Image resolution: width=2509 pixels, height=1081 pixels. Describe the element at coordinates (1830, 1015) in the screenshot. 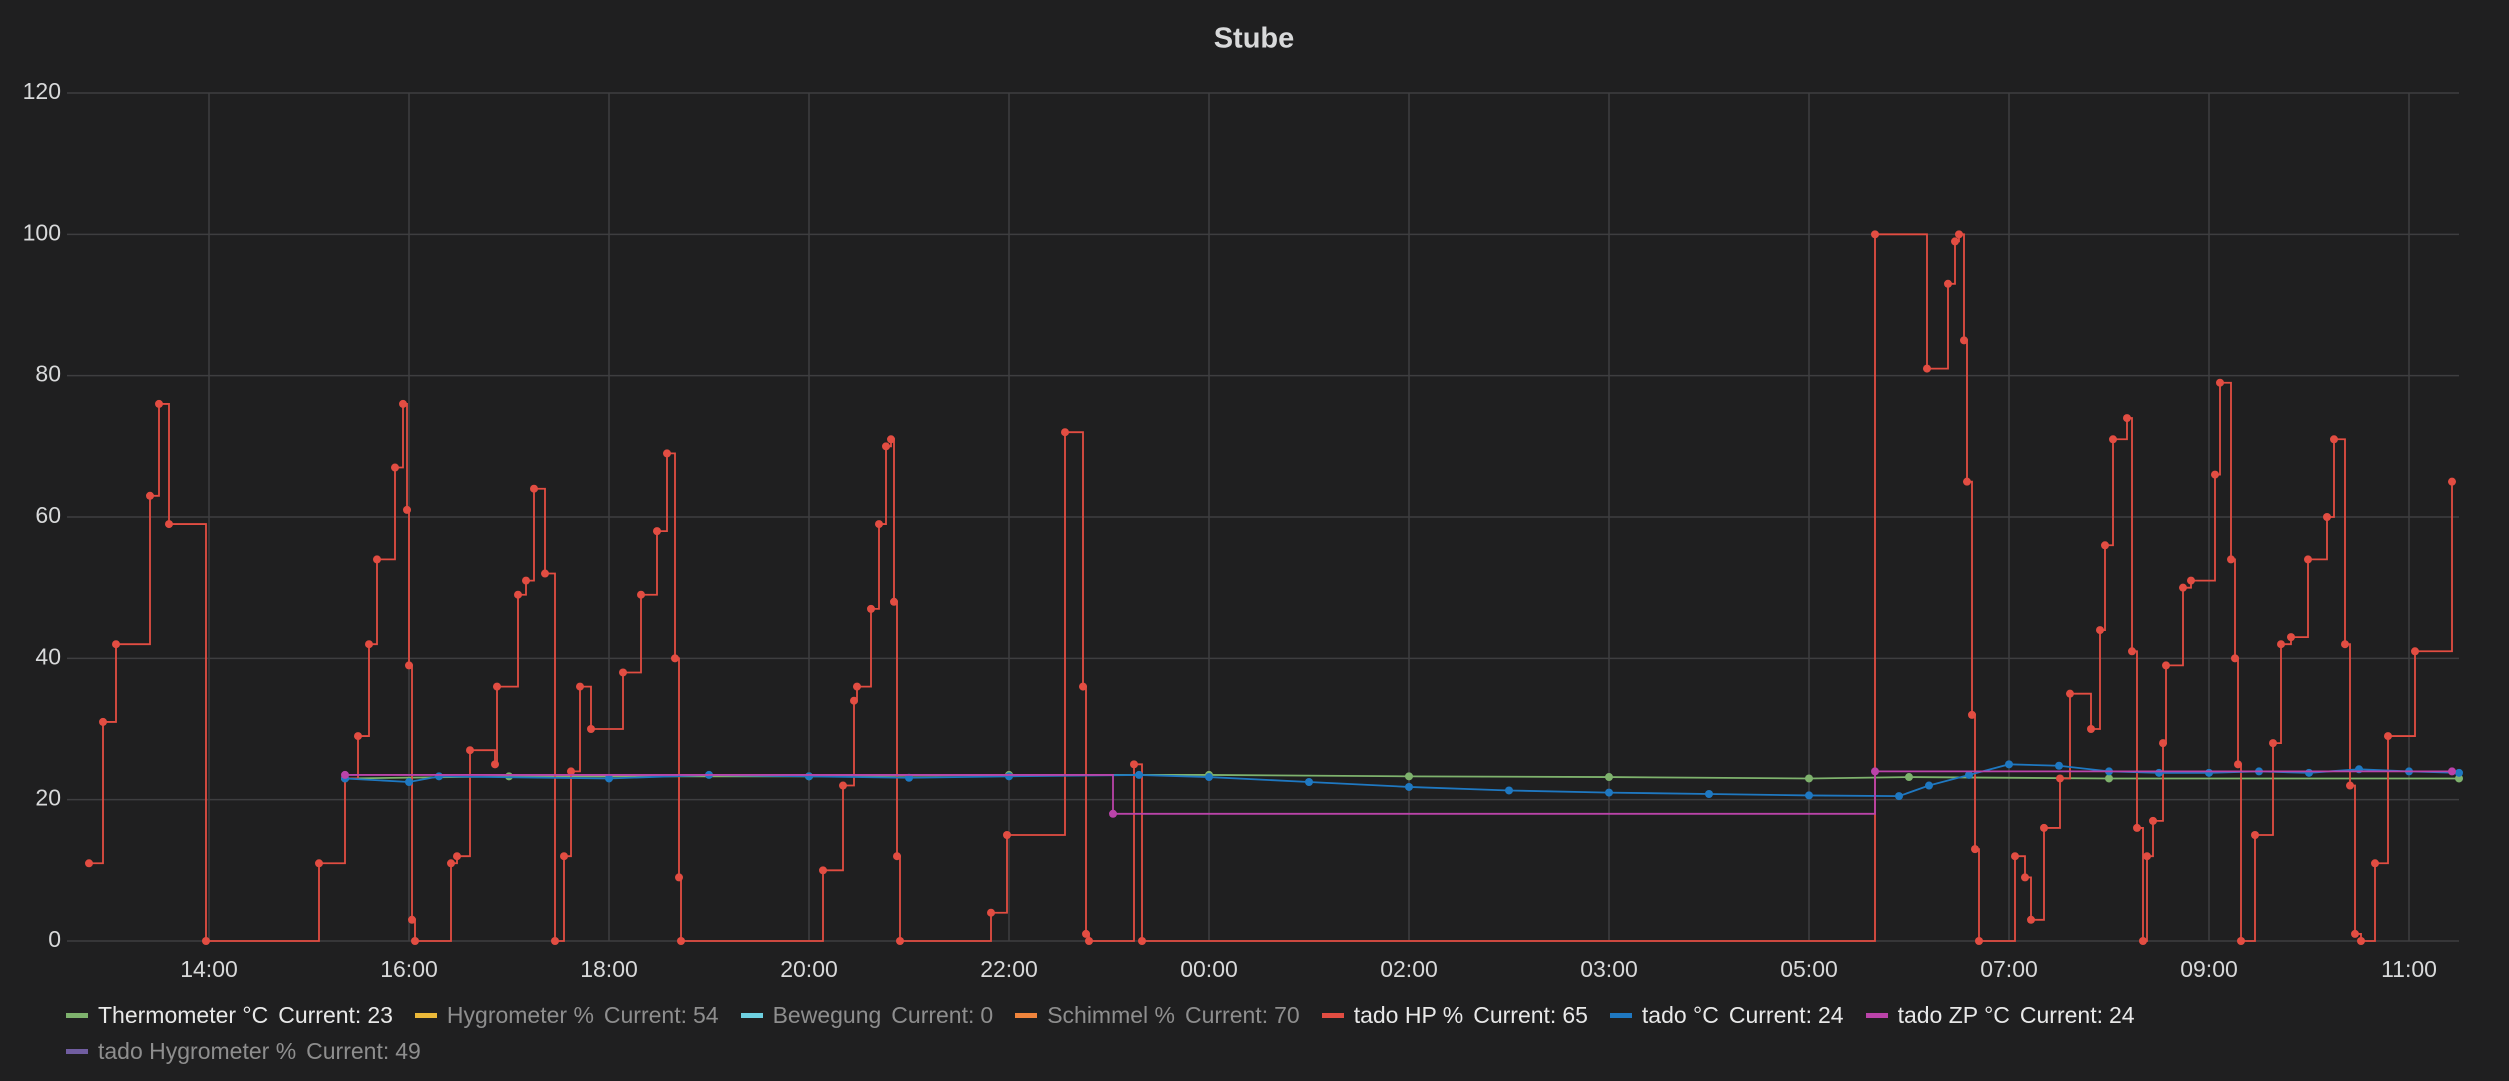

I see `legend-current-value: 24` at that location.